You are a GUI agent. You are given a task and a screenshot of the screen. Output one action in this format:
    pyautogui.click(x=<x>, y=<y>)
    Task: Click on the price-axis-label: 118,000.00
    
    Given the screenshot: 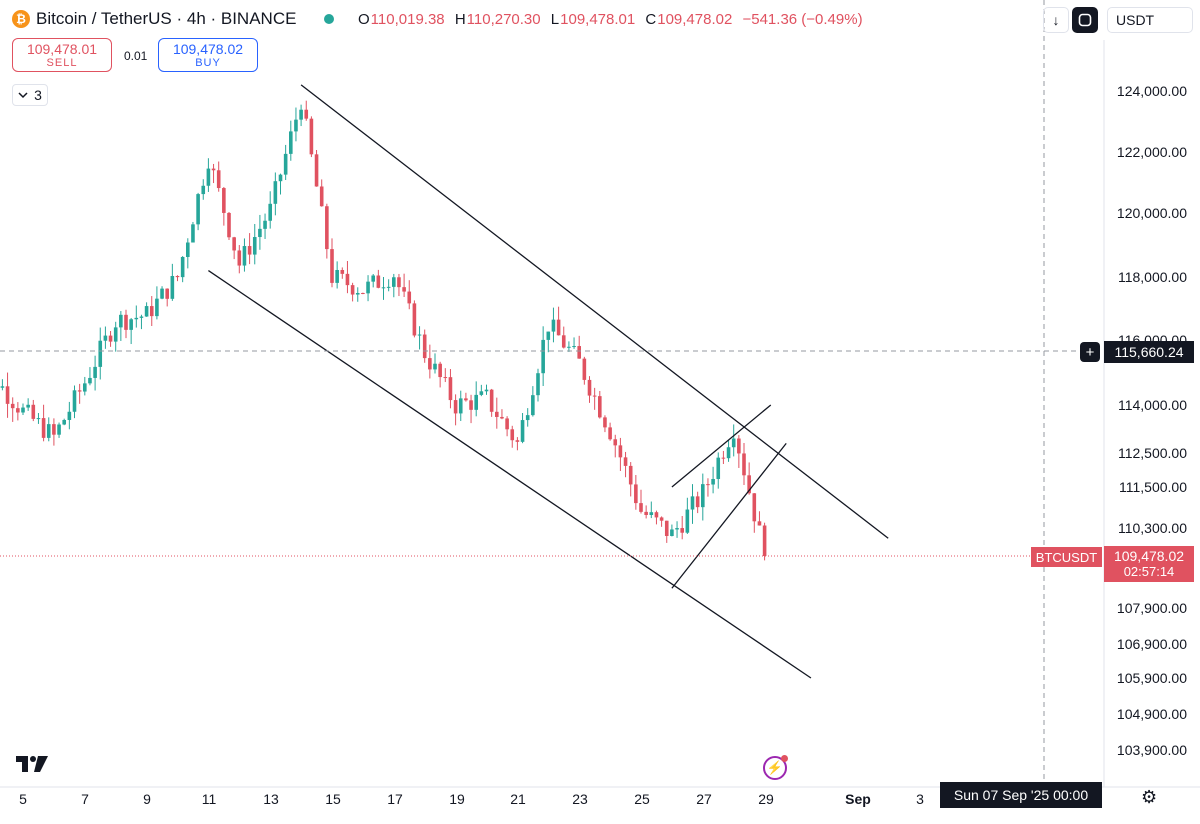 What is the action you would take?
    pyautogui.click(x=1152, y=277)
    